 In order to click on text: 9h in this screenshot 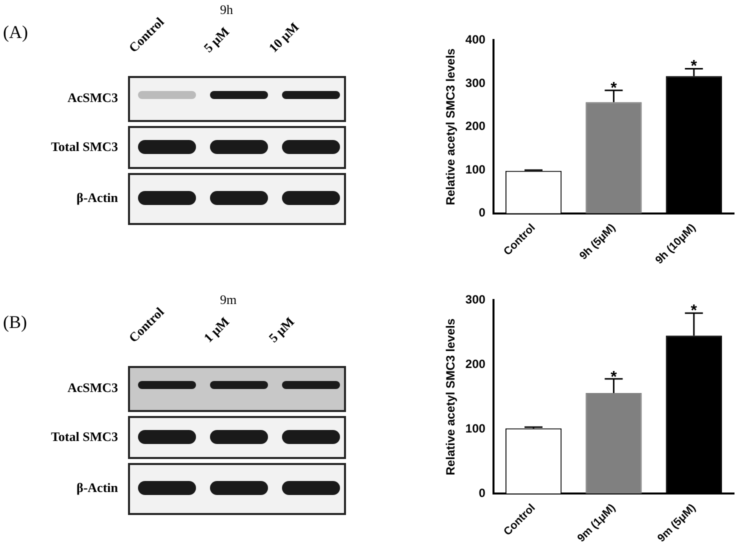, I will do `click(226, 10)`.